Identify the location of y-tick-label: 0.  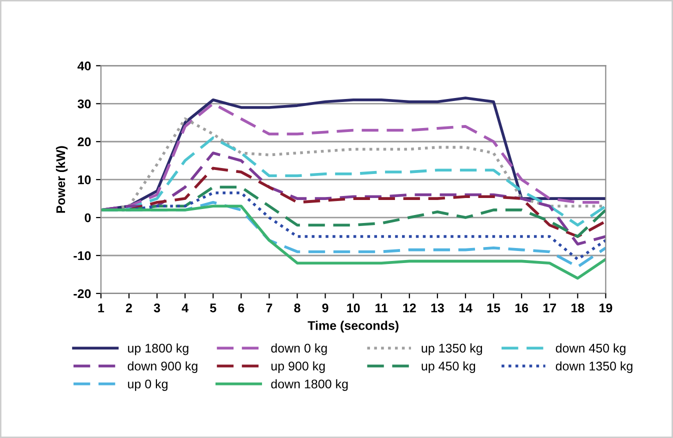
(87, 217).